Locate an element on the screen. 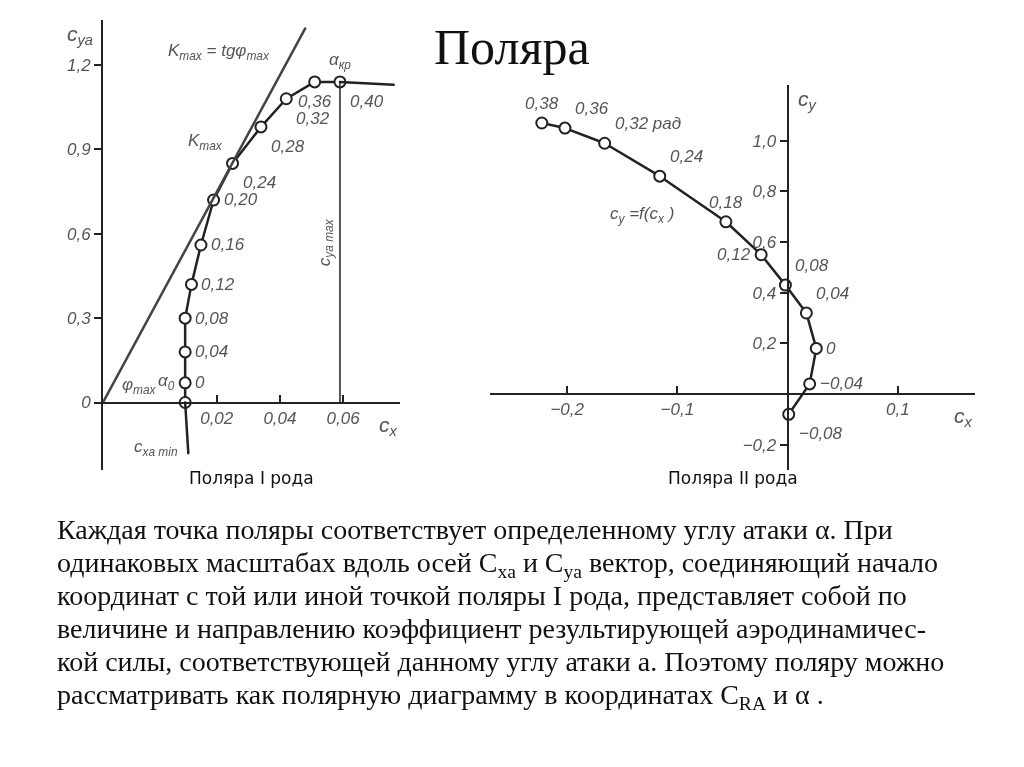  annotation: 0,28 is located at coordinates (288, 146).